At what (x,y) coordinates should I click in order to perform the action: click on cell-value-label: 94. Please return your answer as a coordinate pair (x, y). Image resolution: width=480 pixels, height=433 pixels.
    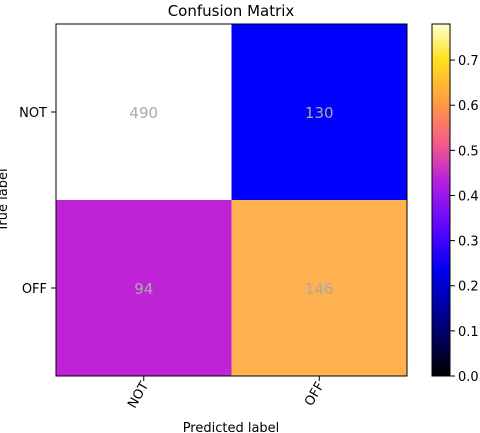
    Looking at the image, I should click on (143, 289).